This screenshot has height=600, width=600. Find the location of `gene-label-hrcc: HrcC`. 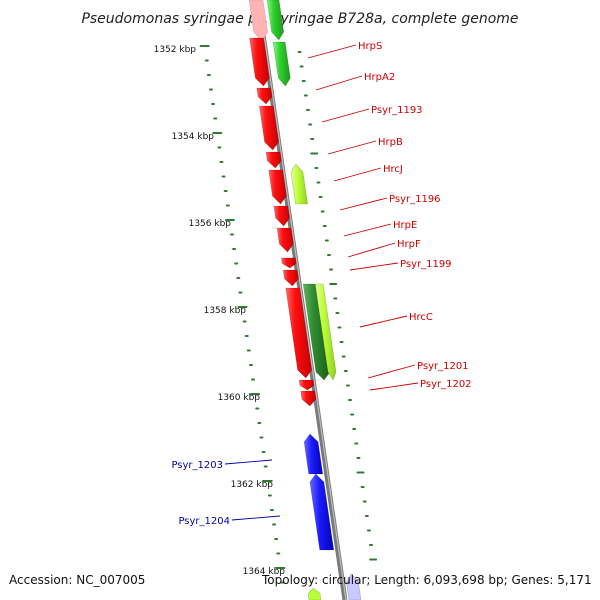

gene-label-hrcc: HrcC is located at coordinates (421, 317).